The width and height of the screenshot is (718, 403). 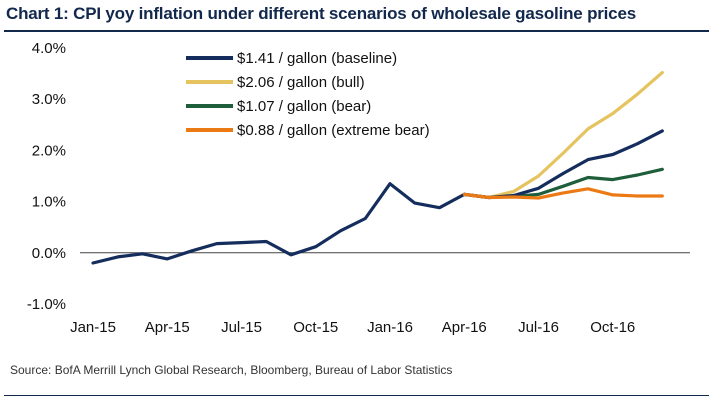 What do you see at coordinates (390, 327) in the screenshot?
I see `x-tick-label: Jan-16` at bounding box center [390, 327].